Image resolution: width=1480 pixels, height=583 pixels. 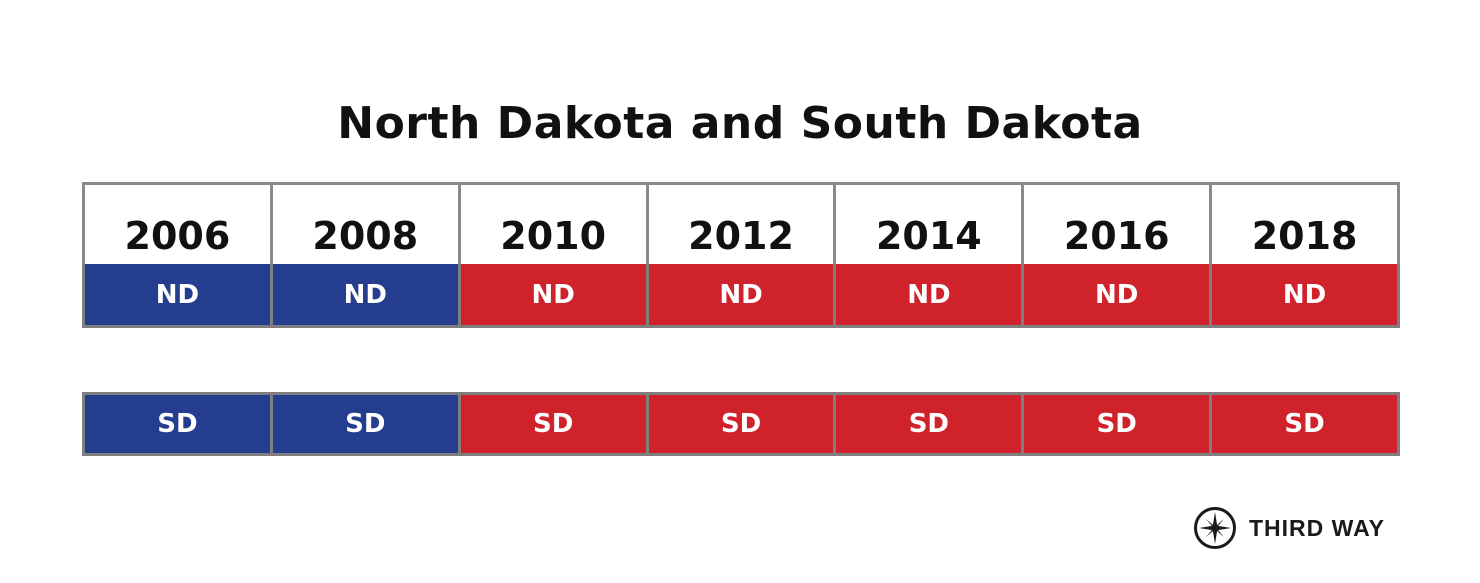 I want to click on sd-cell-2016: SD, so click(x=1118, y=424).